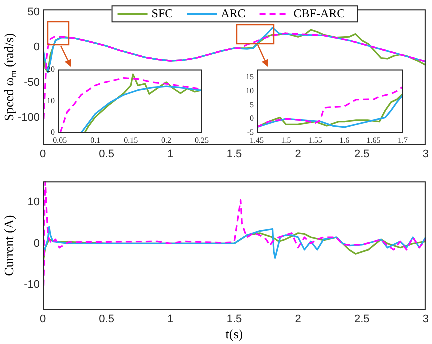 The image size is (432, 344). I want to click on x-tick-label: 1.45, so click(257, 140).